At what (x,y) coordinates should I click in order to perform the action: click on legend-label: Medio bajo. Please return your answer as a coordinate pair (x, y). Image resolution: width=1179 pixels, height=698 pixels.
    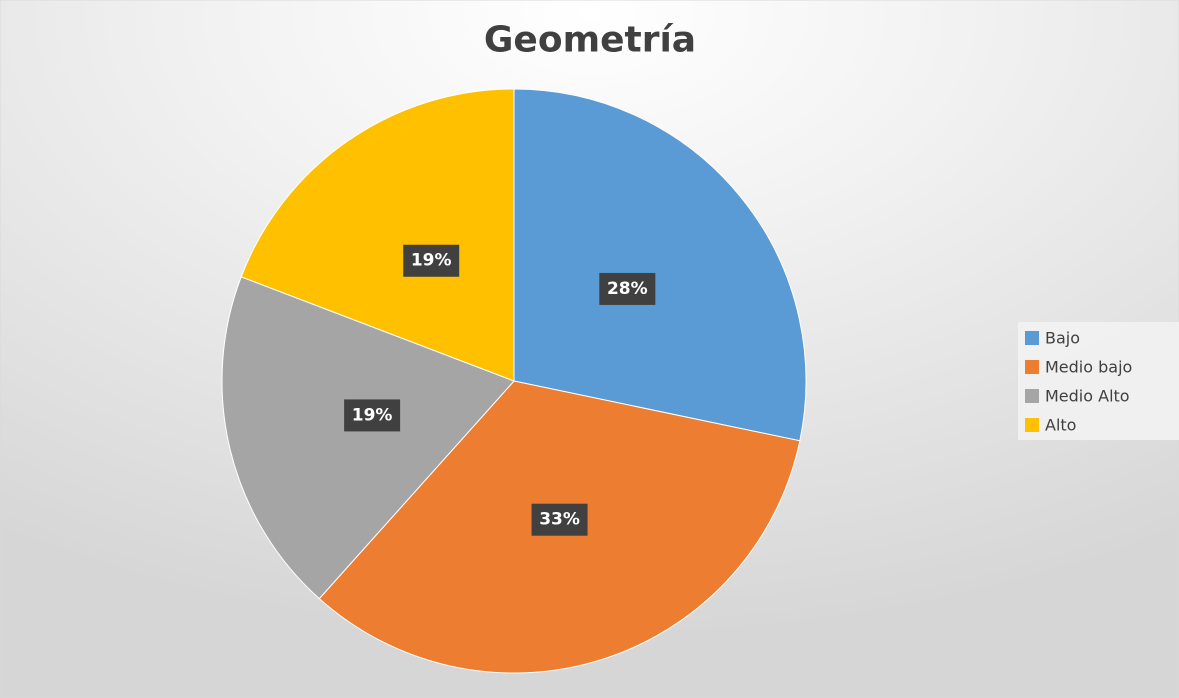
    Looking at the image, I should click on (1088, 367).